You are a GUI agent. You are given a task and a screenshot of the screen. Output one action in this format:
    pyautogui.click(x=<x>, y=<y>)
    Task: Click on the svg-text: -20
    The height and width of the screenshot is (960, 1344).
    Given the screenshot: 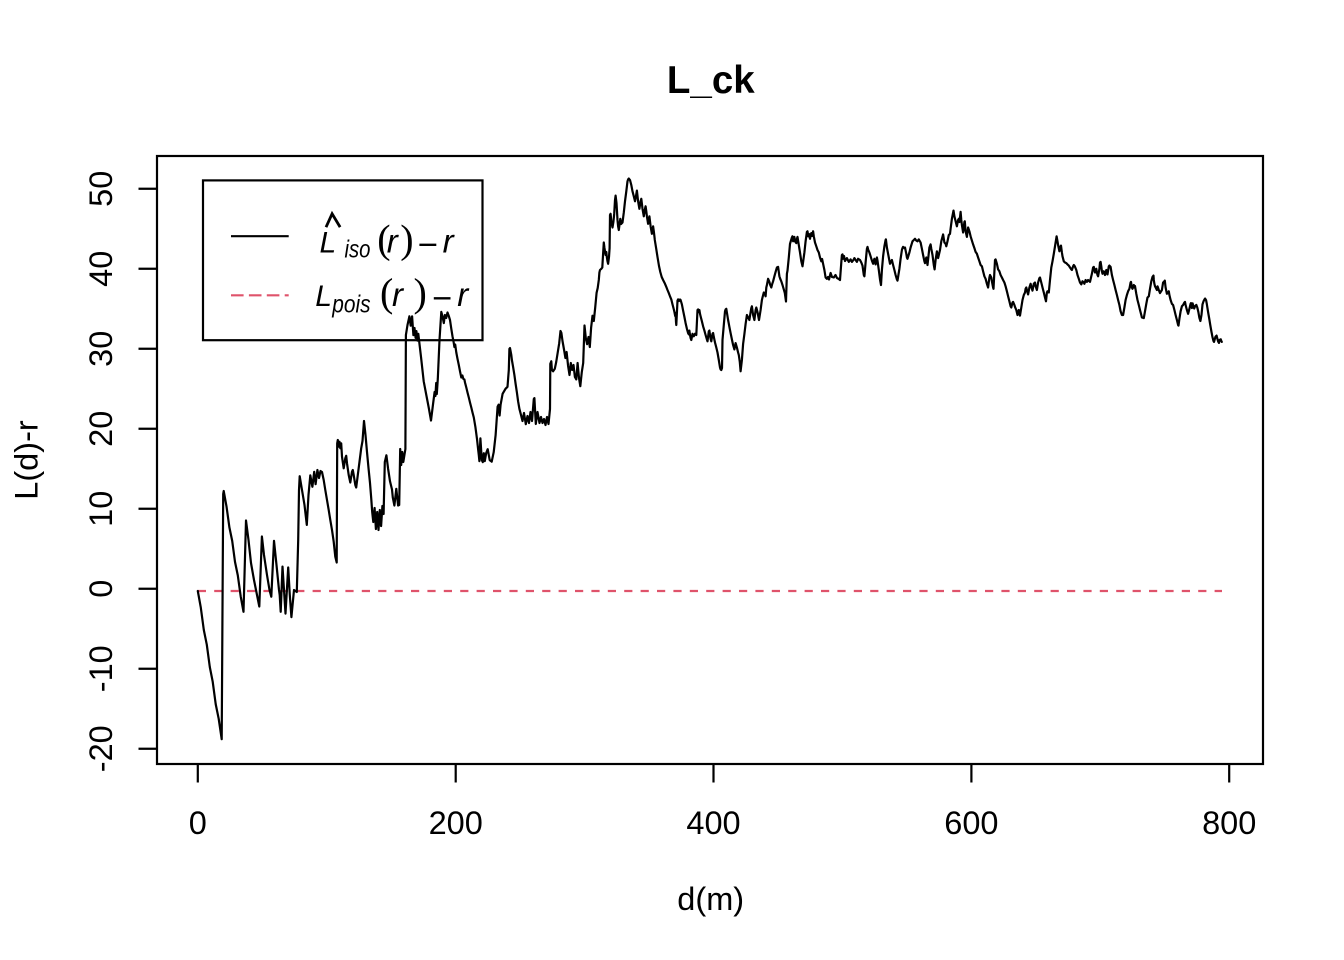 What is the action you would take?
    pyautogui.click(x=101, y=748)
    